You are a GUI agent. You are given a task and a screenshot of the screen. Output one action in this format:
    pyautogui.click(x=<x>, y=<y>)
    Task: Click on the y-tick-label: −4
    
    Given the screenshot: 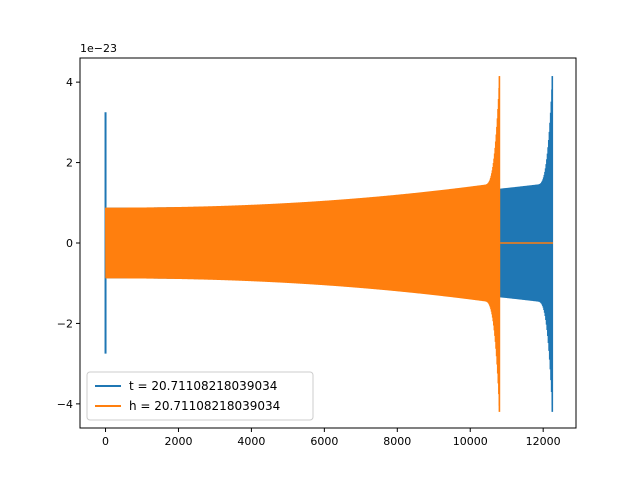 What is the action you would take?
    pyautogui.click(x=65, y=404)
    